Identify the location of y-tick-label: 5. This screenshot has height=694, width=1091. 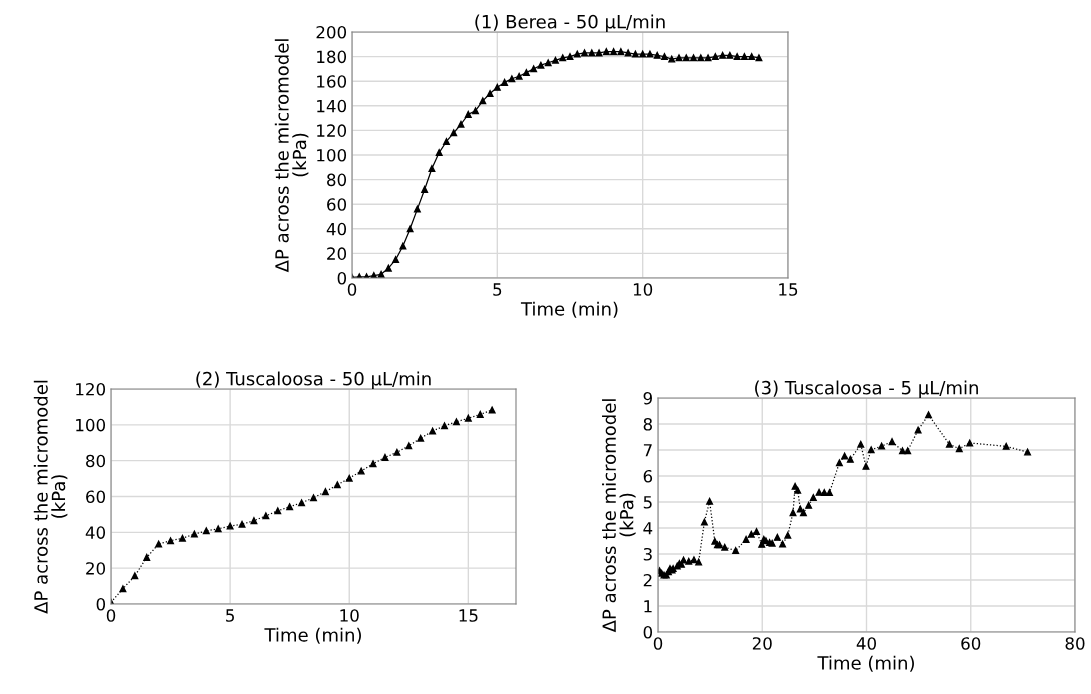
(647, 502).